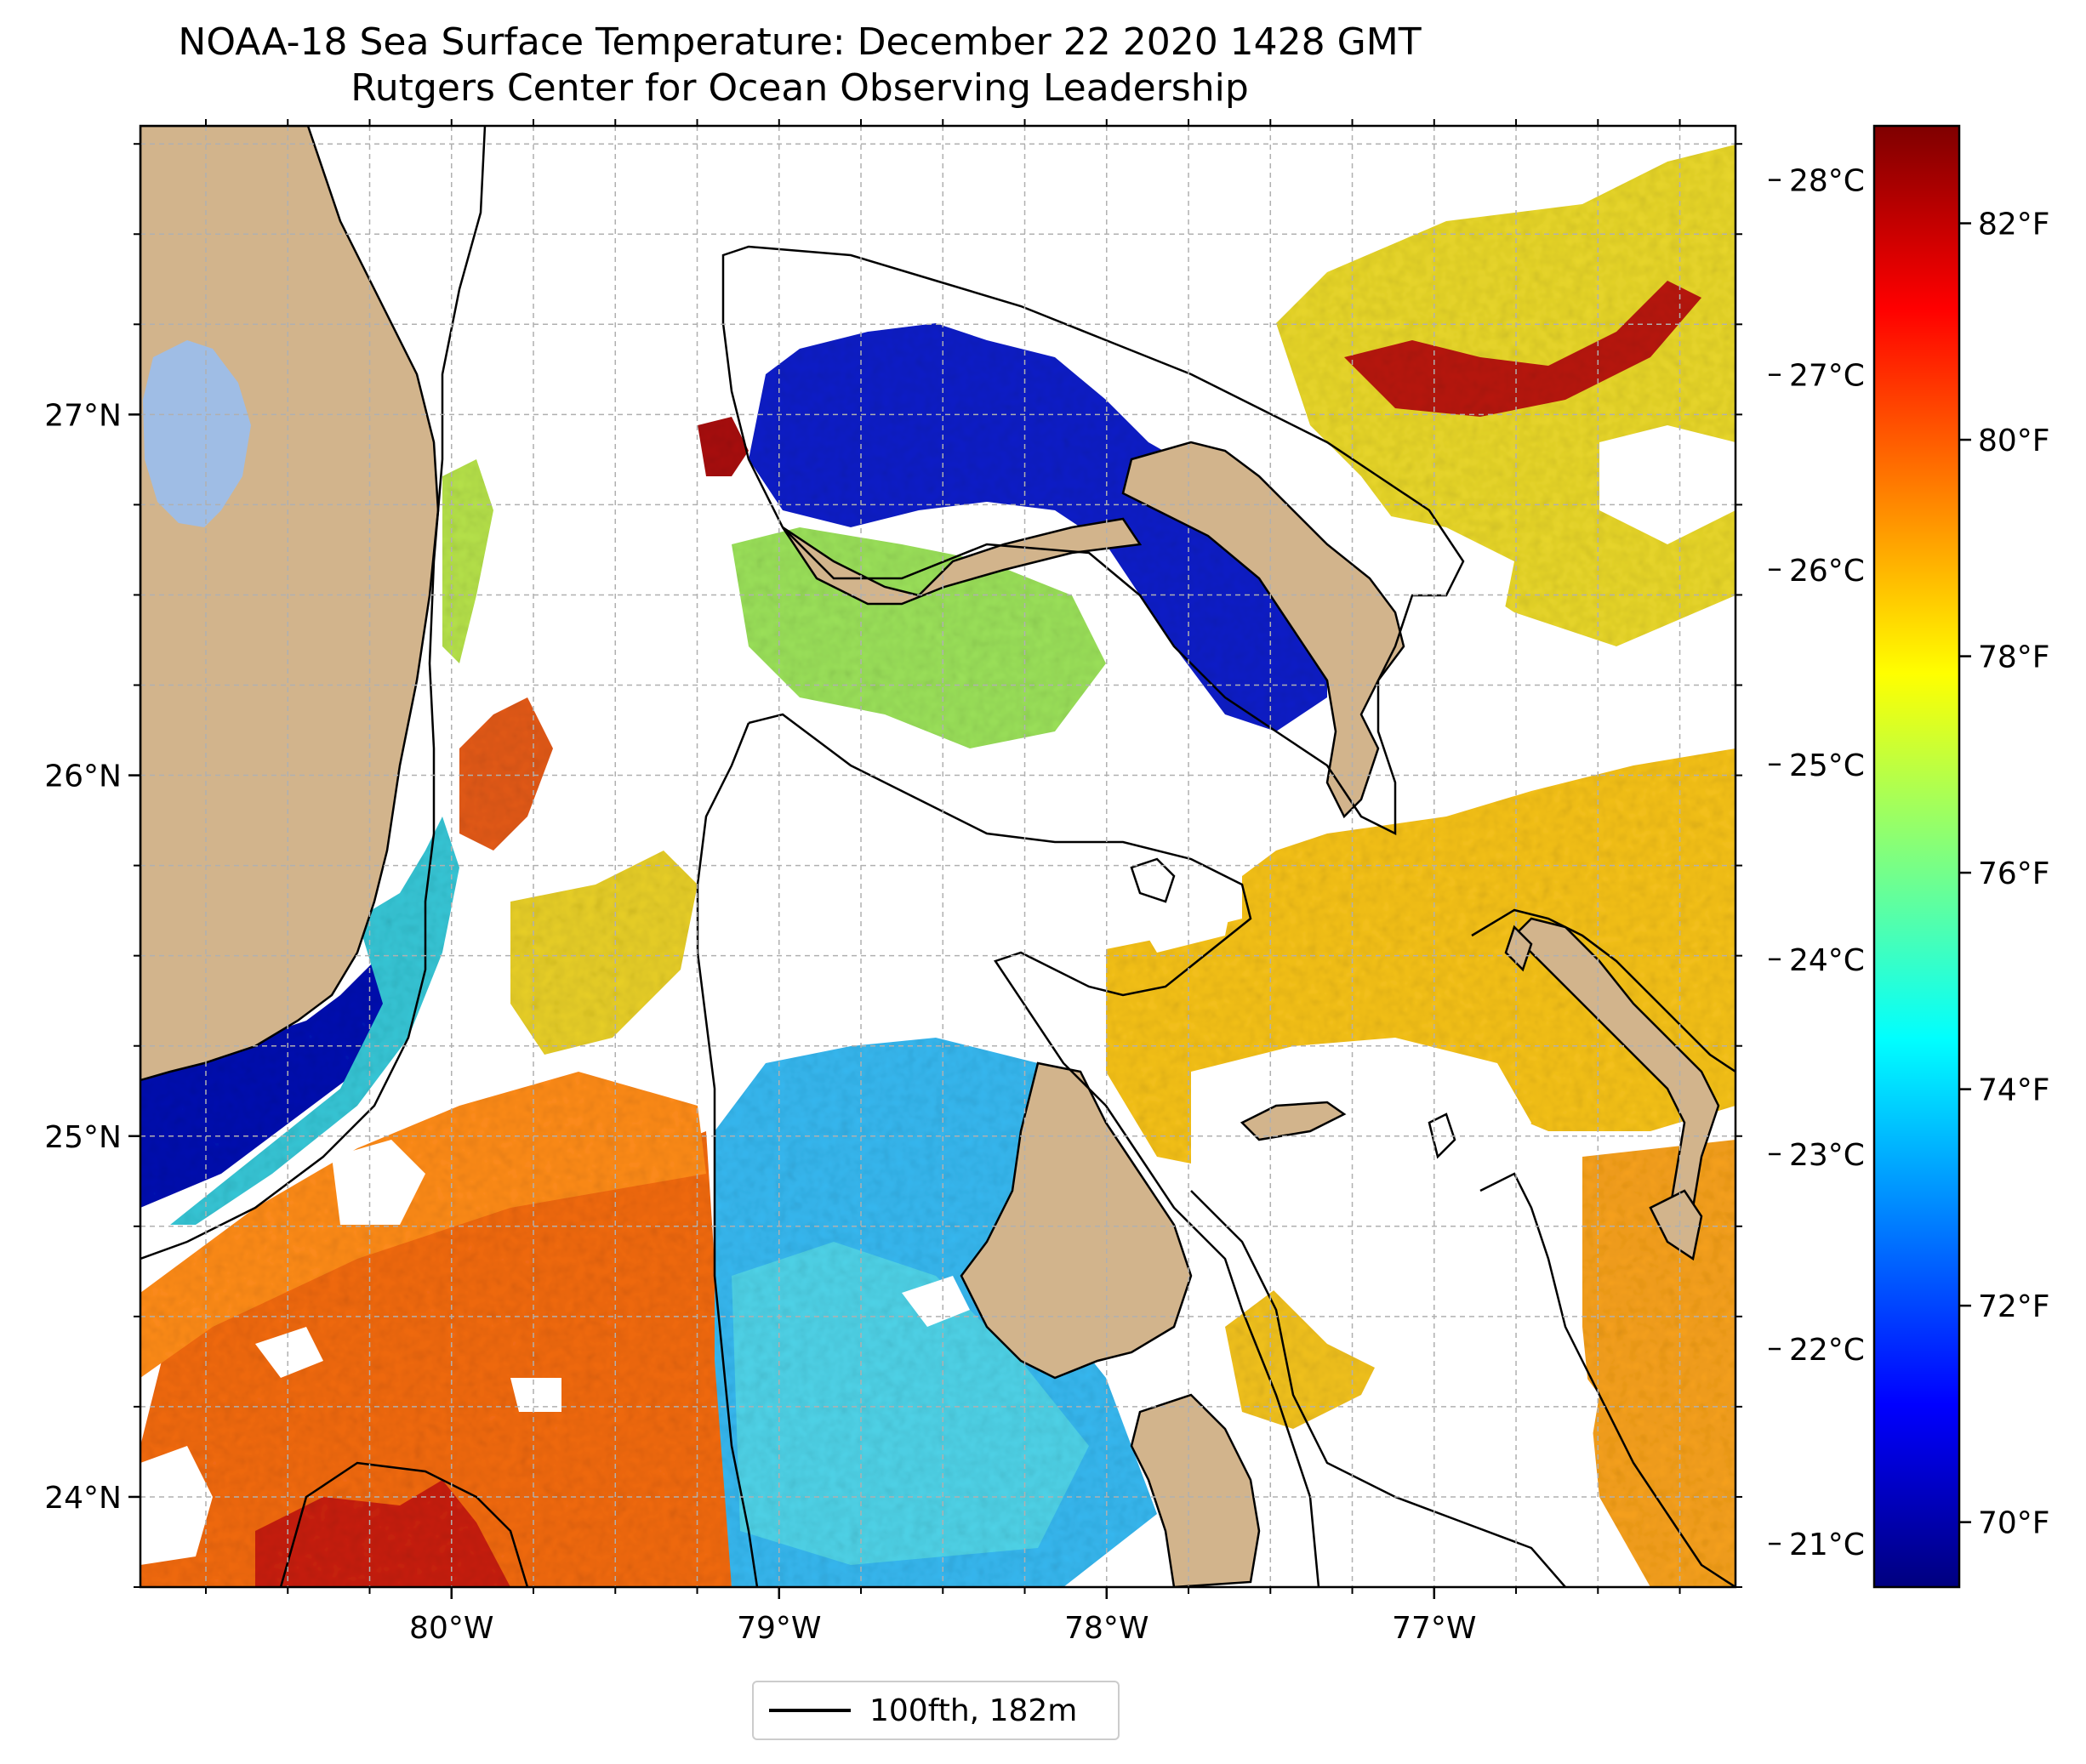 The height and width of the screenshot is (1764, 2086). I want to click on sst-warm-florida-current, so click(506, 774).